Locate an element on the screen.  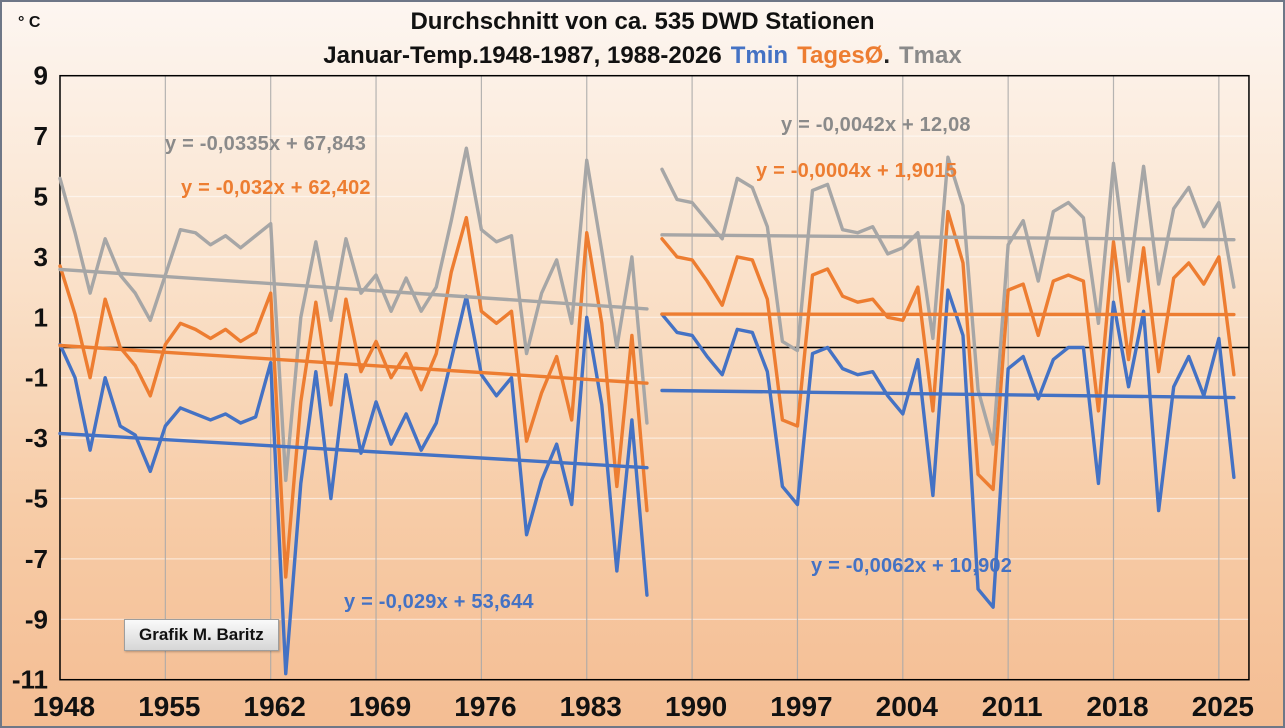
tmin-trendline-1948-1987 is located at coordinates (353, 450).